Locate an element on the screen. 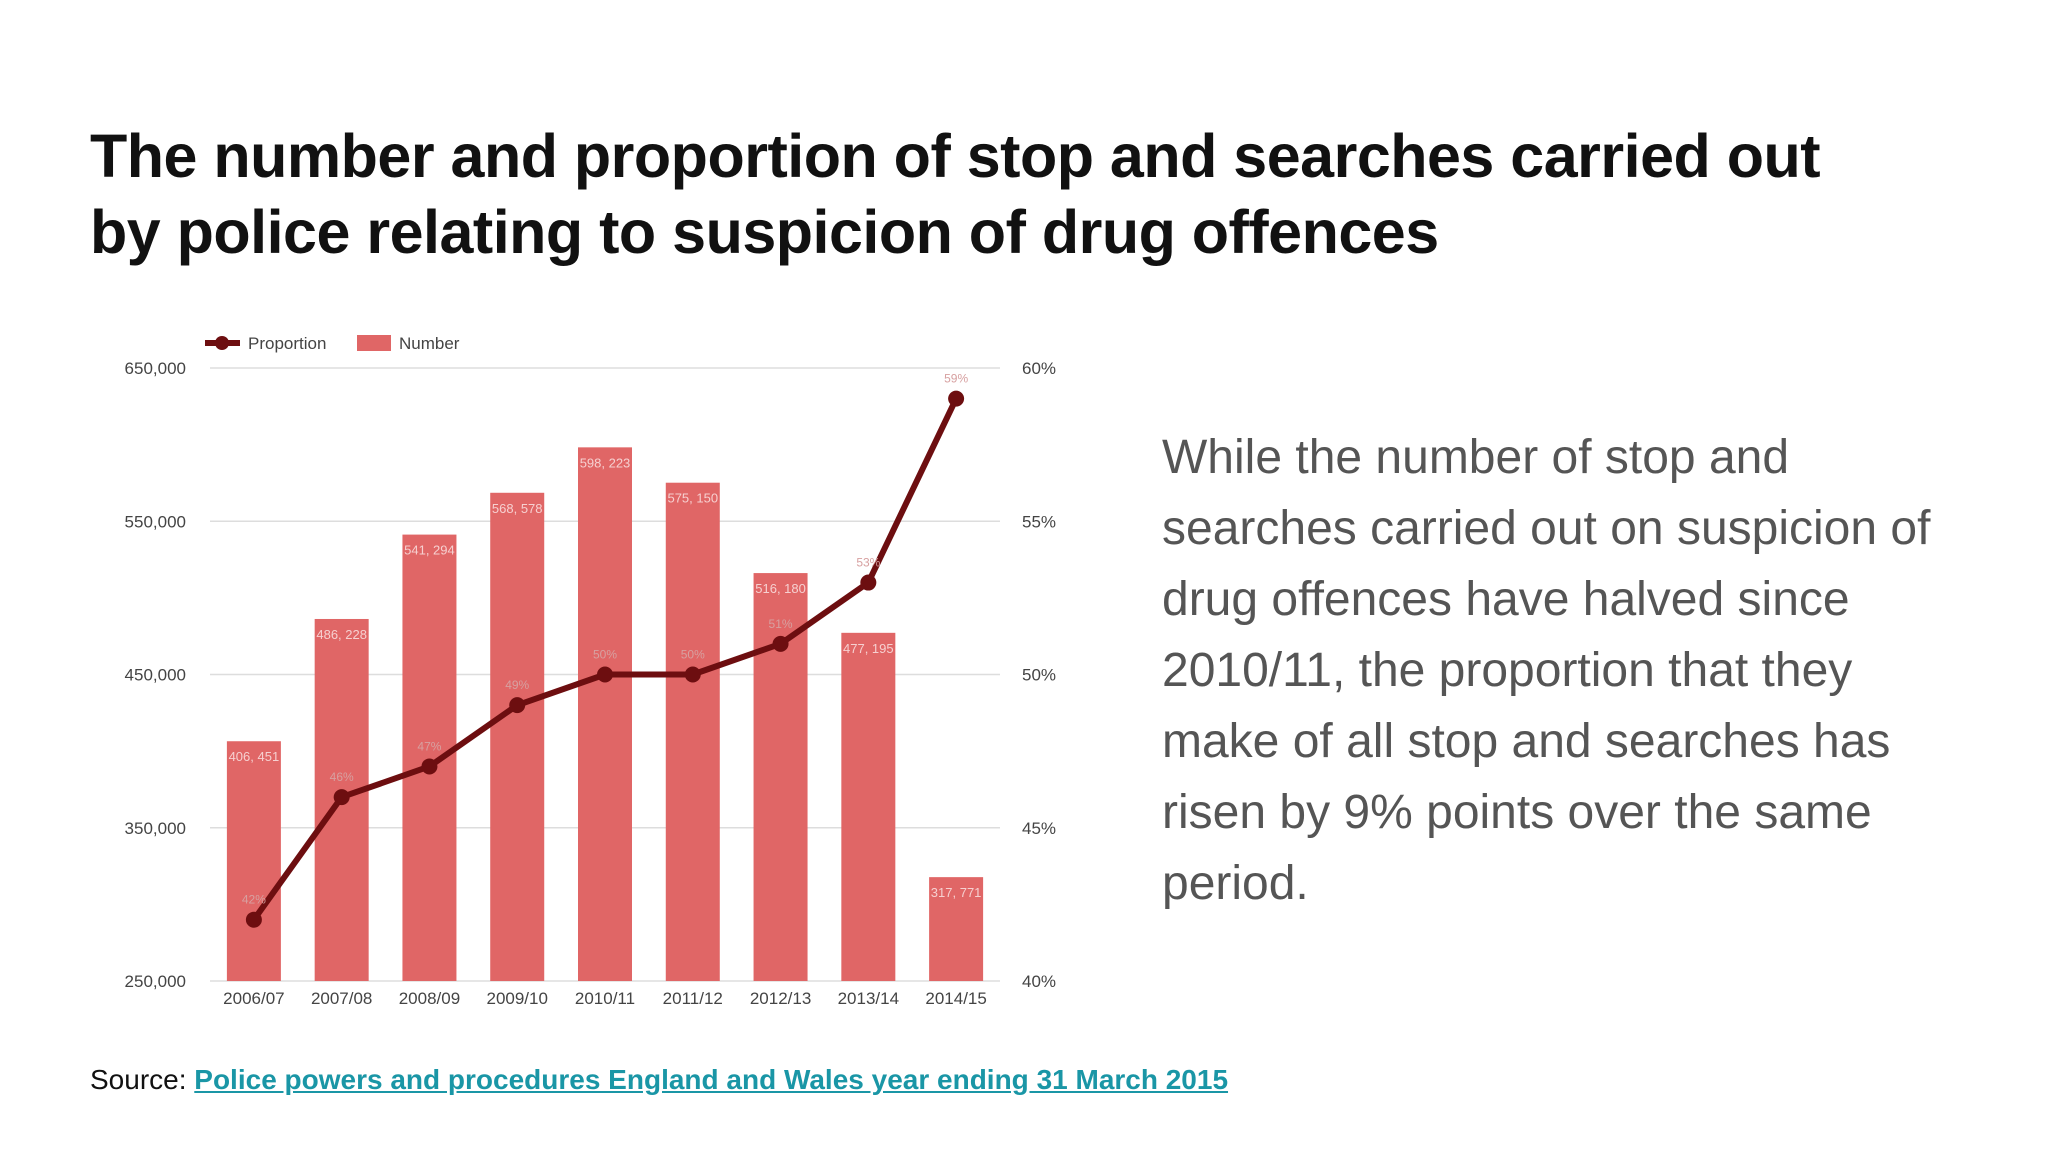 This screenshot has height=1152, width=2048. bar-value-label: 317, 771 is located at coordinates (956, 892).